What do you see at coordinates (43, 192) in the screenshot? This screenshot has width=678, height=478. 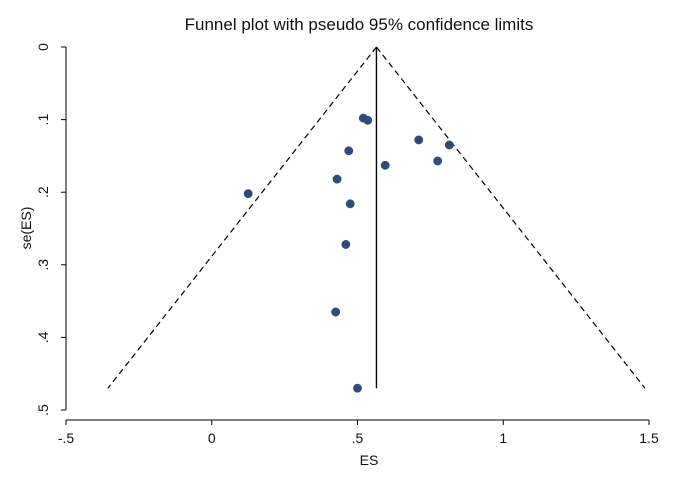 I see `y-tick-label: .2` at bounding box center [43, 192].